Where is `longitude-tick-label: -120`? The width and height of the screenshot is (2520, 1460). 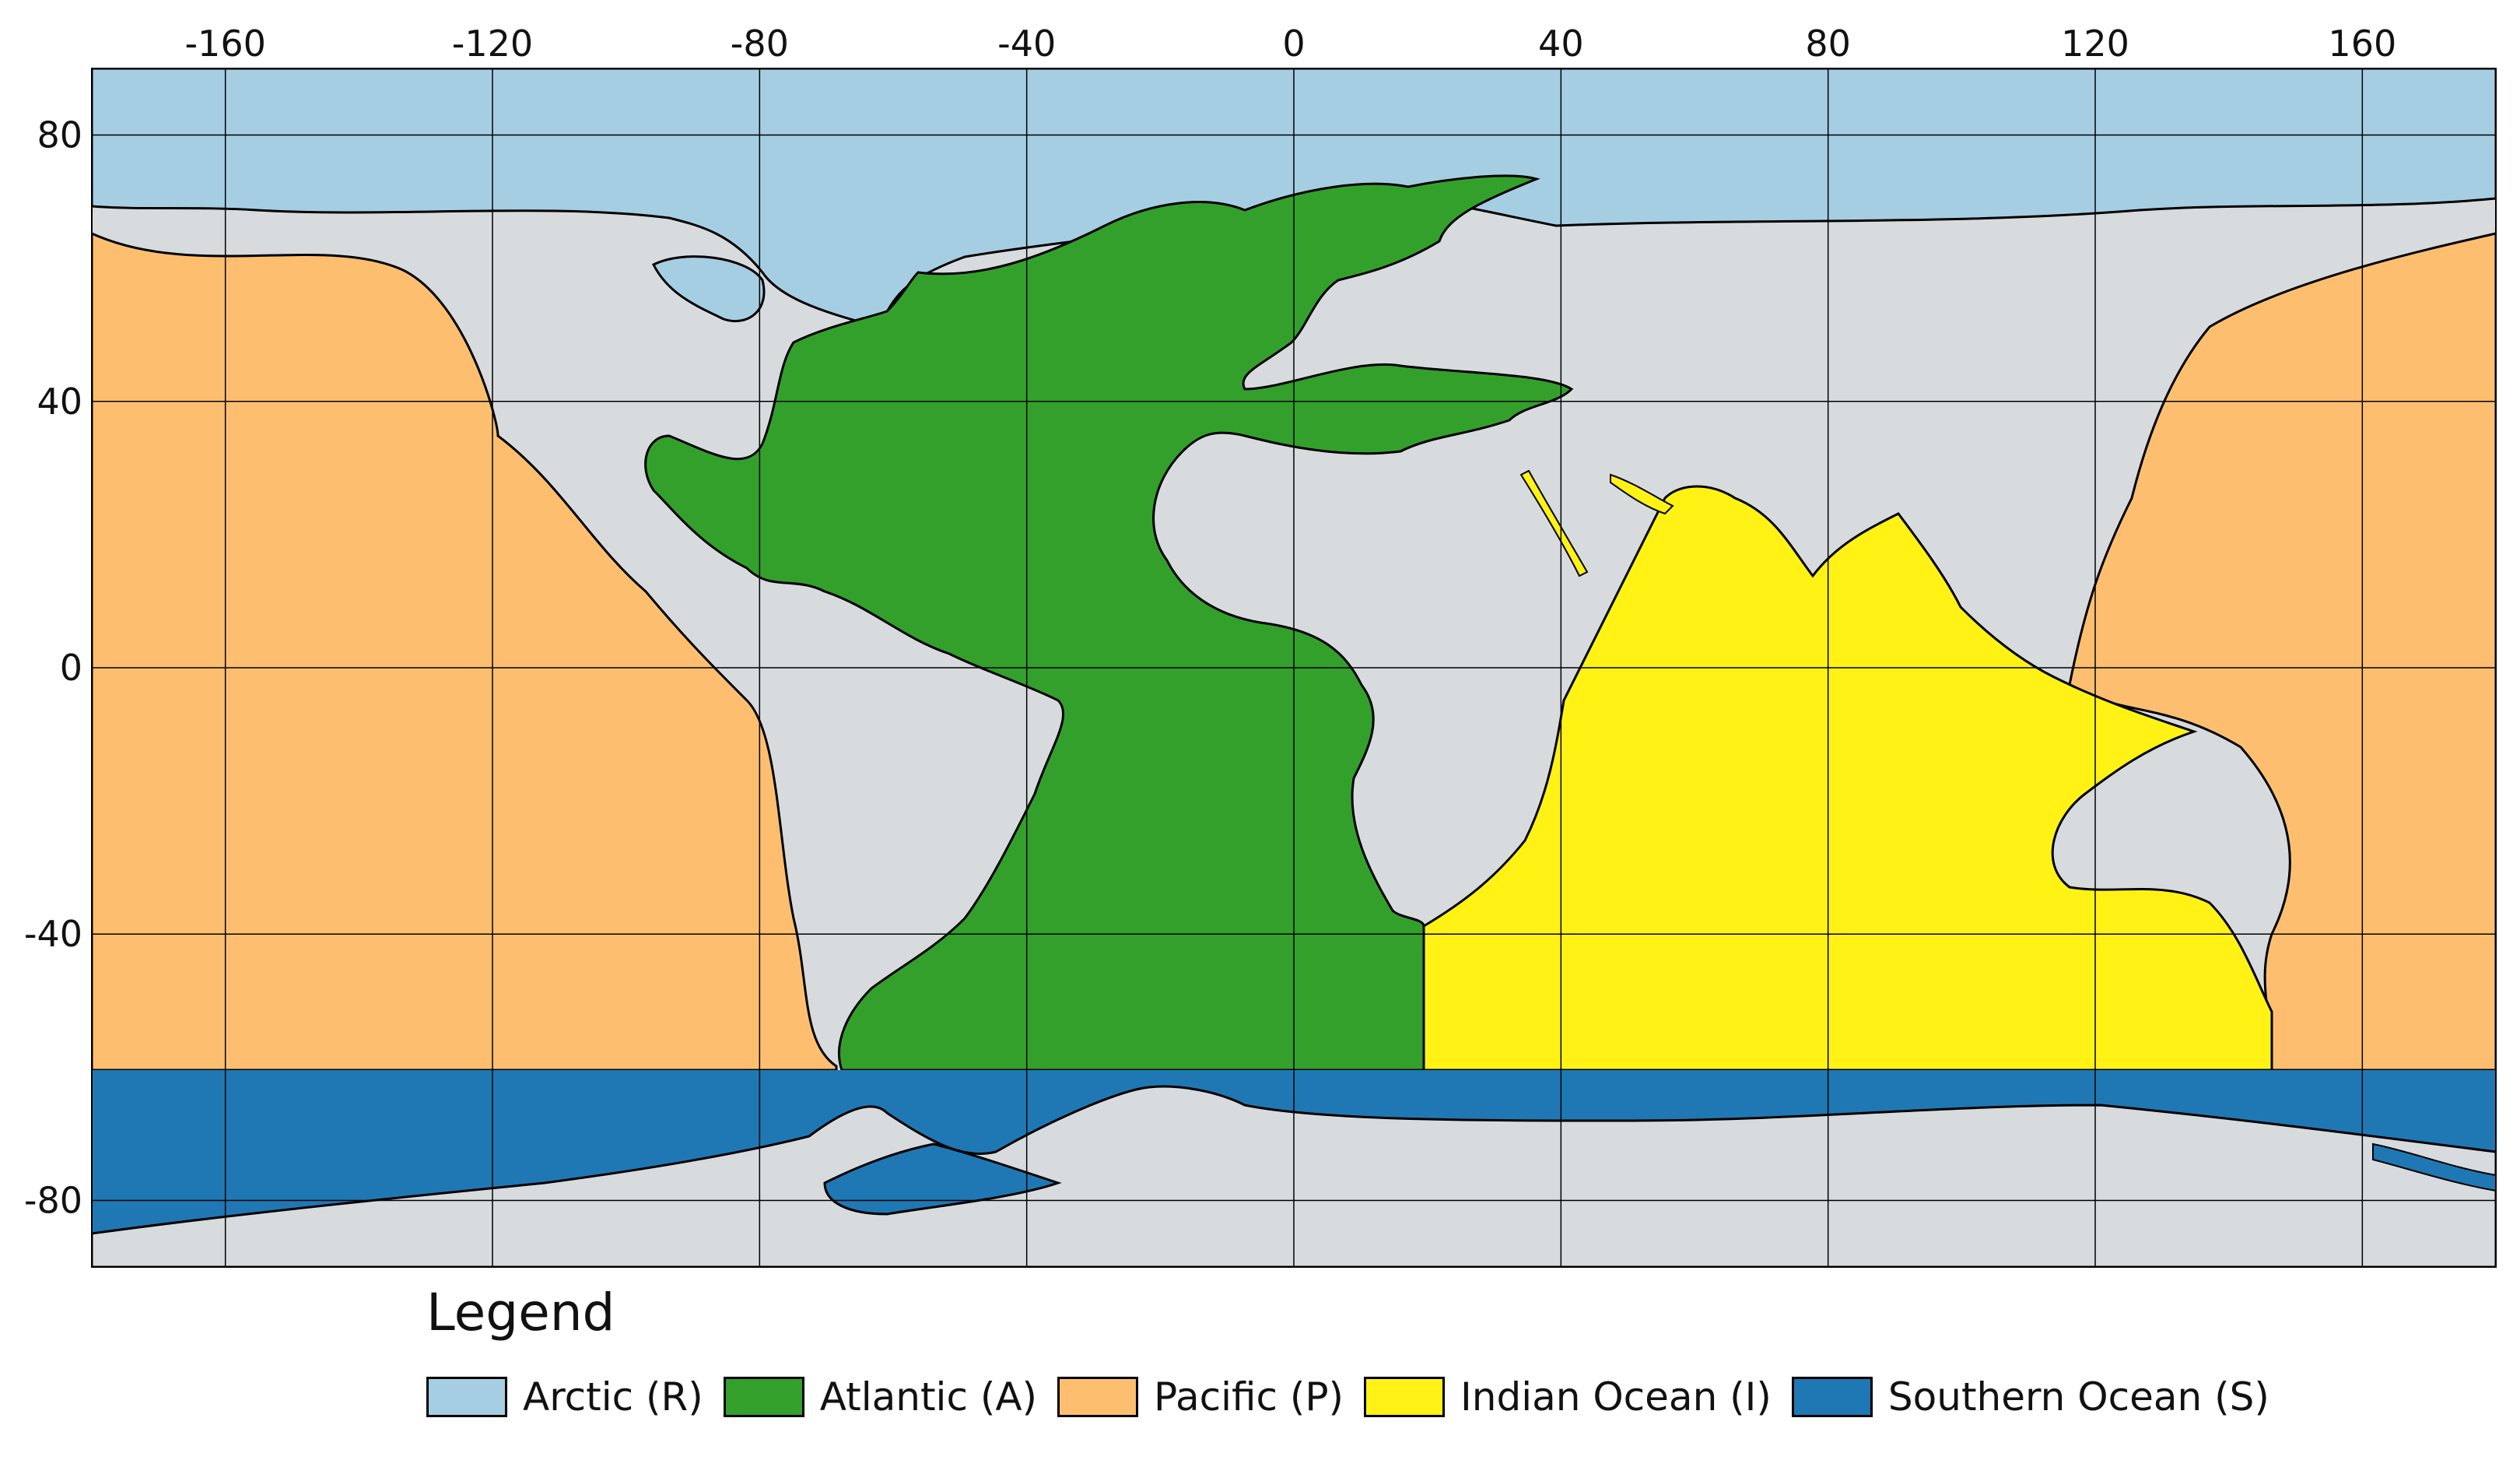 longitude-tick-label: -120 is located at coordinates (493, 44).